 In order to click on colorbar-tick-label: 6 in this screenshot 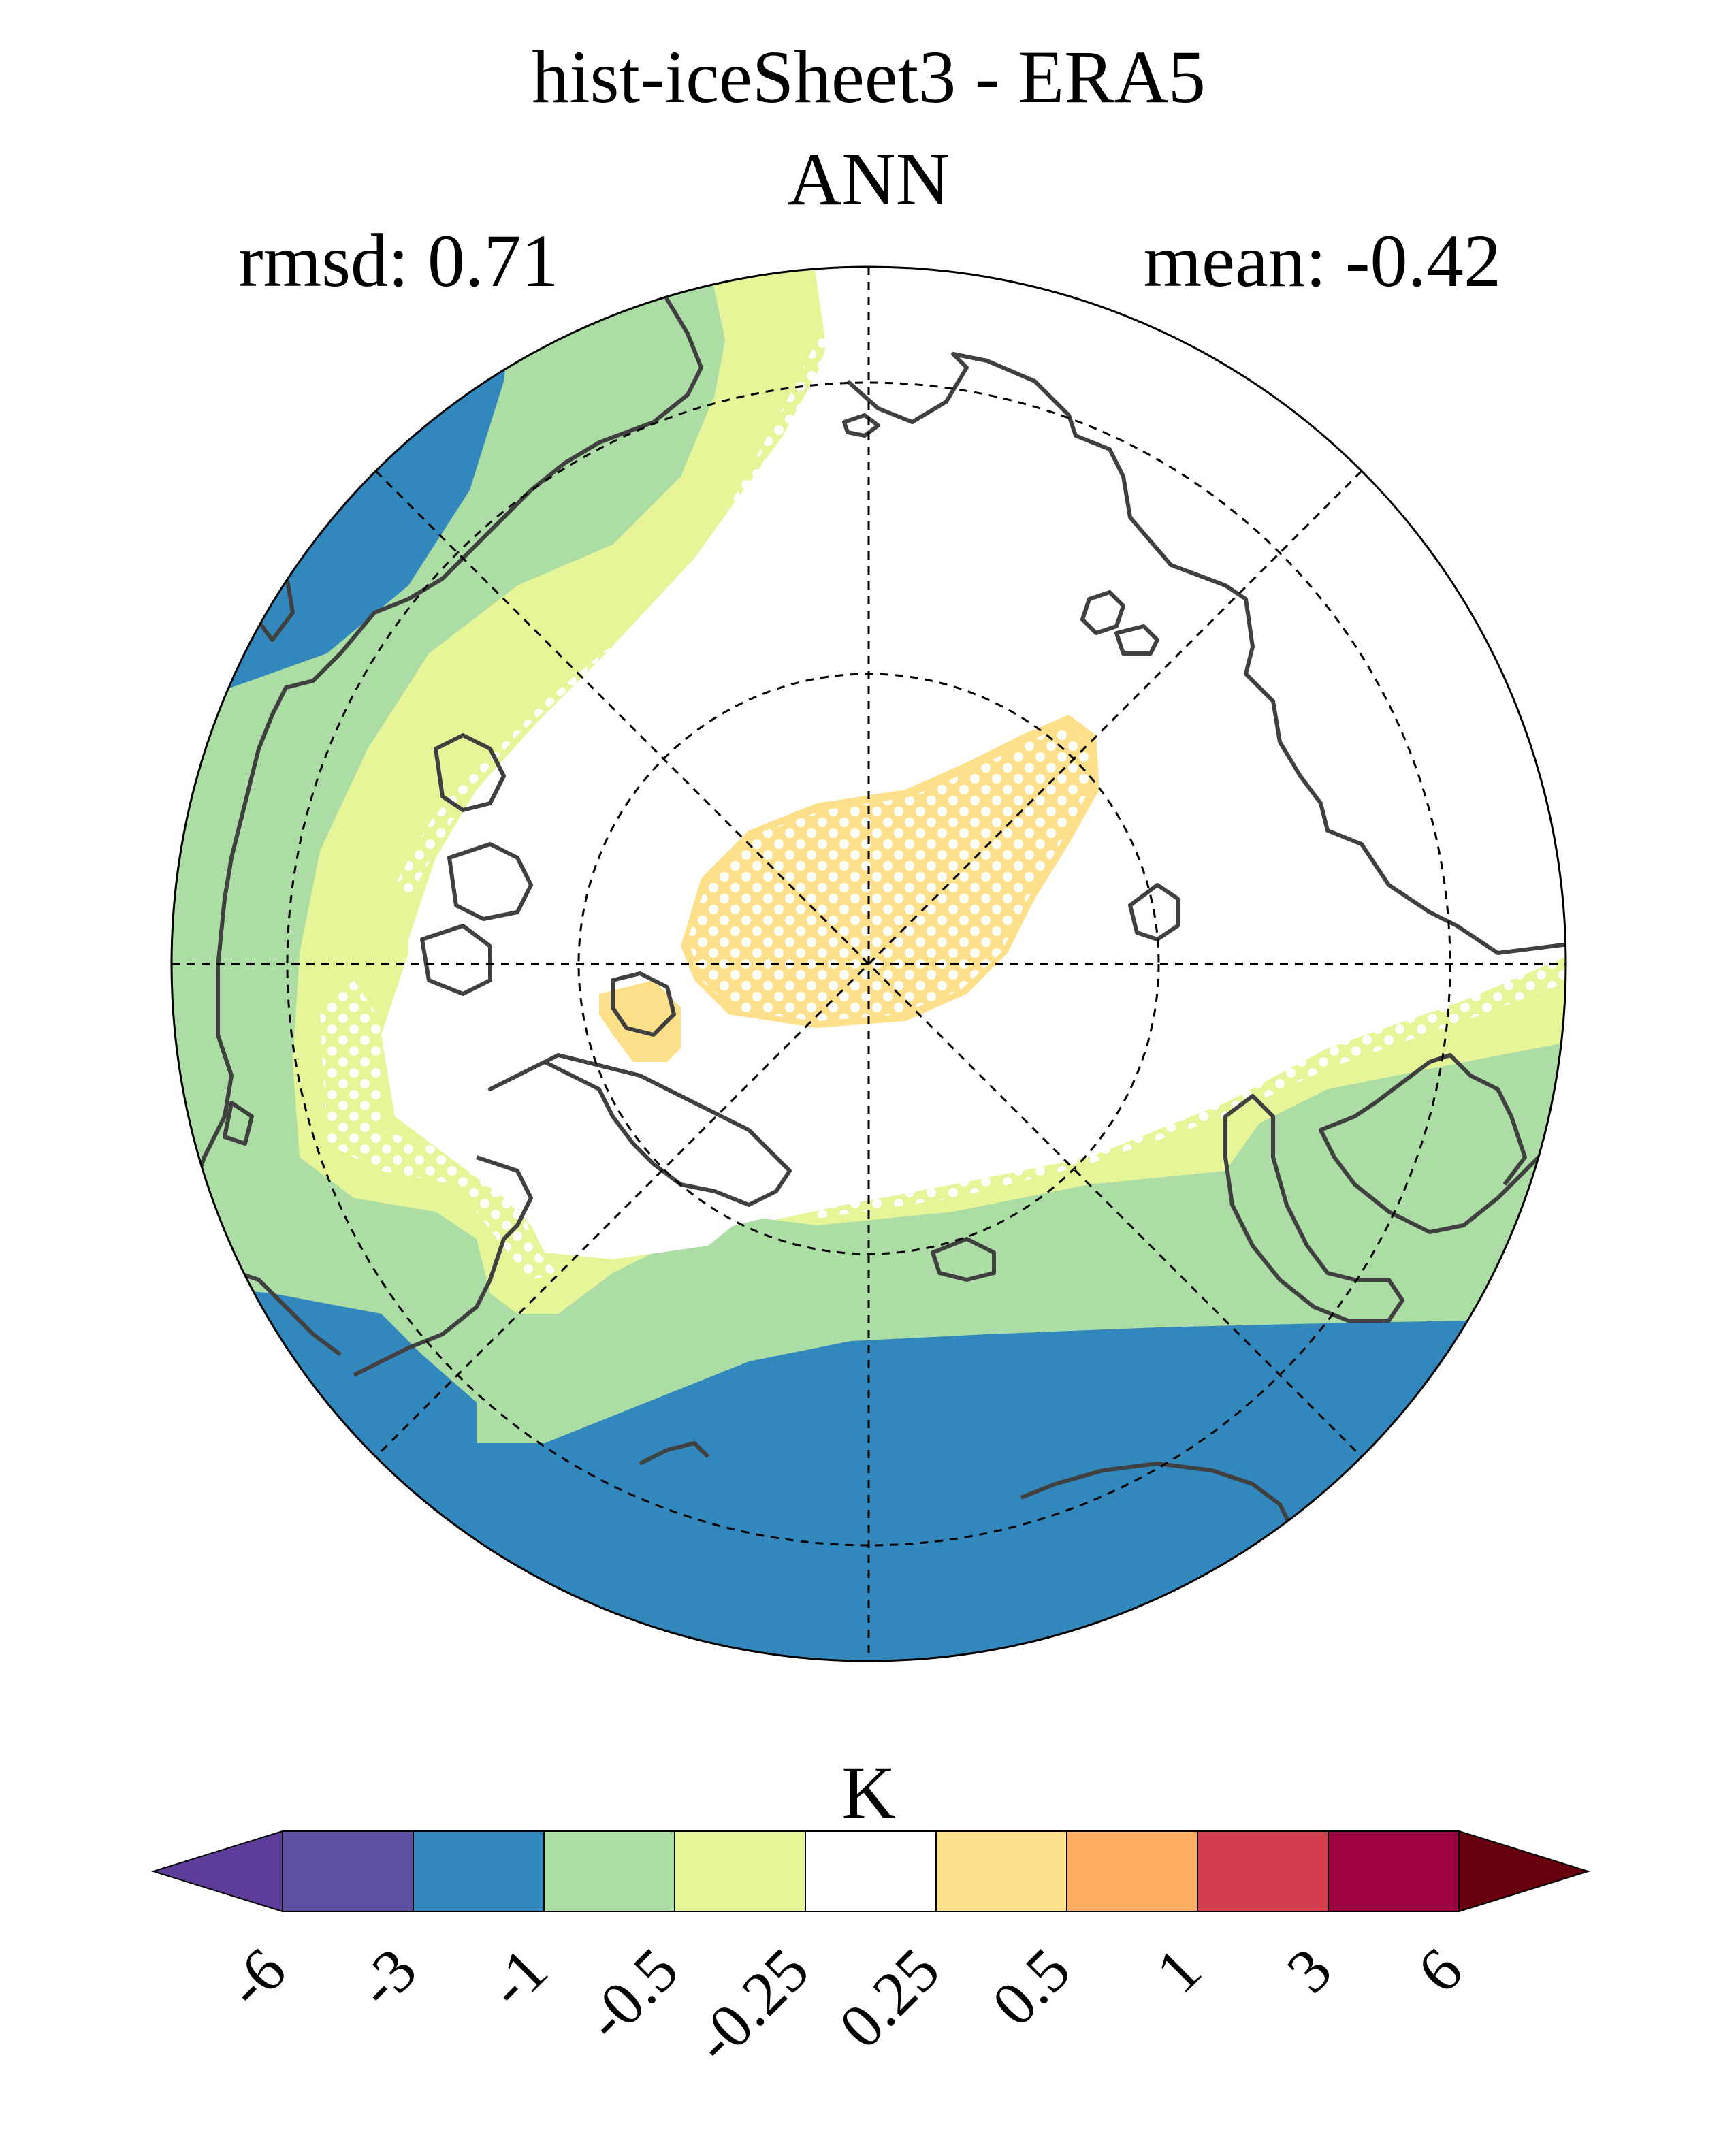, I will do `click(1440, 1970)`.